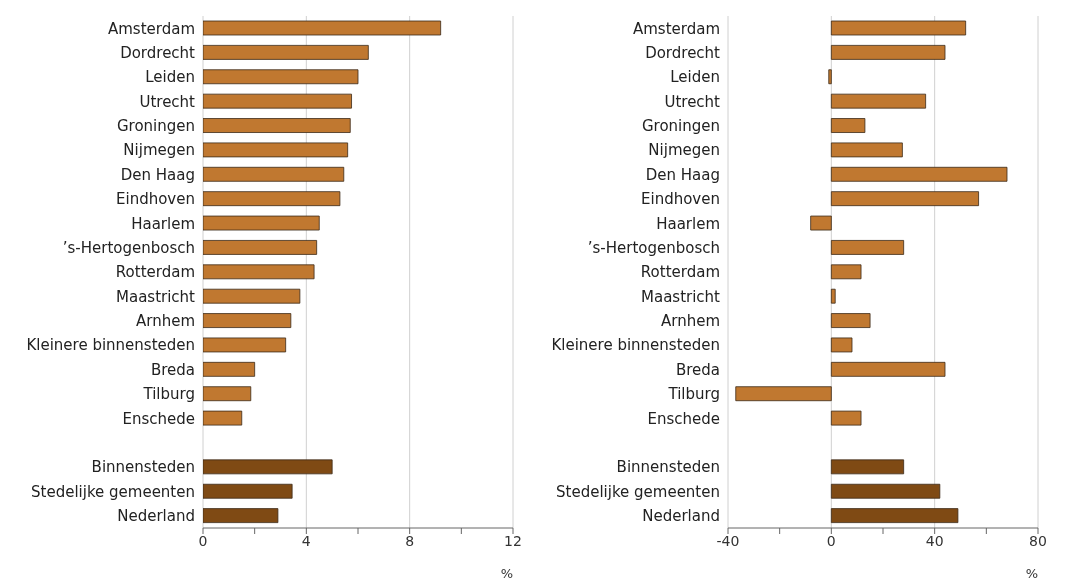  What do you see at coordinates (728, 540) in the screenshot?
I see `x-tick-label: -40` at bounding box center [728, 540].